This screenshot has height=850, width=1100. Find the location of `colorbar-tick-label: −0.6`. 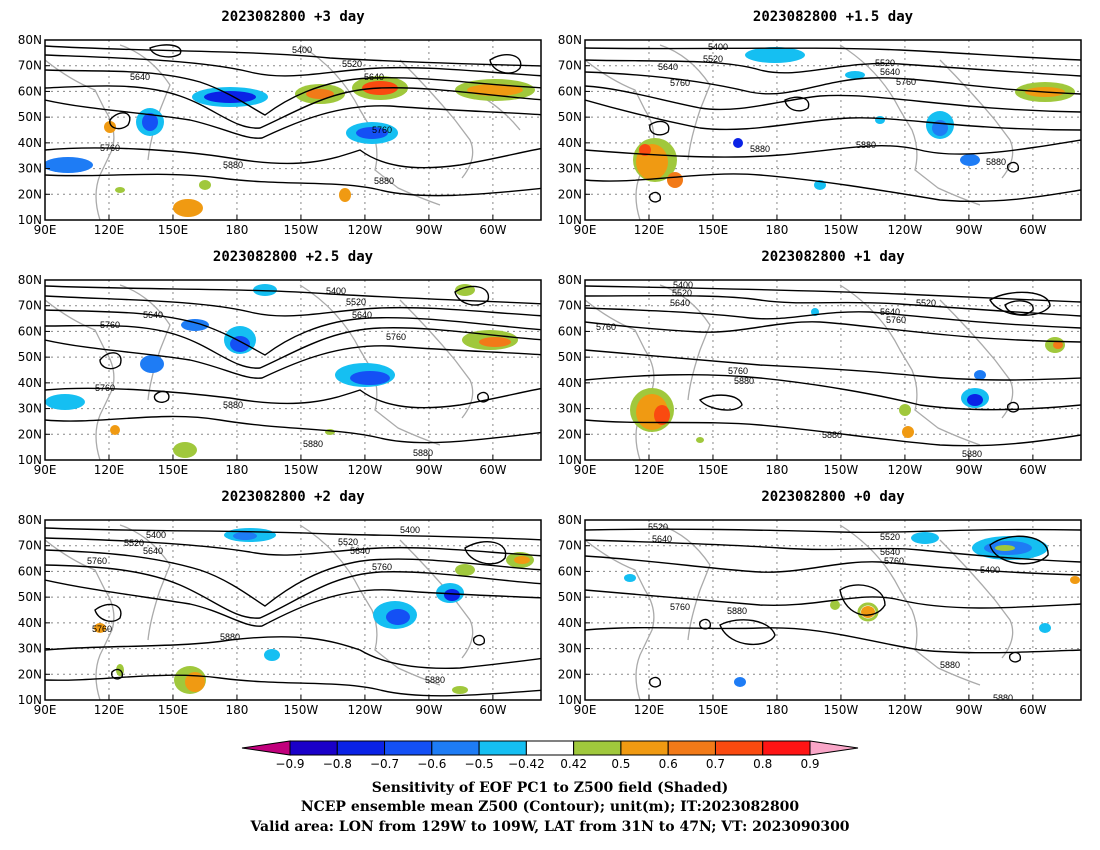

colorbar-tick-label: −0.6 is located at coordinates (431, 764).